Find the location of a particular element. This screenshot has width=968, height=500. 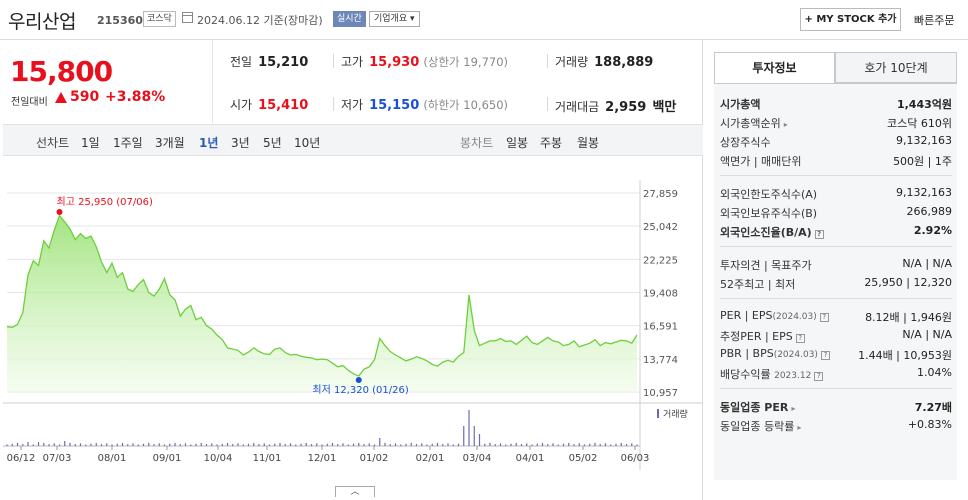

low-label: 최저 12,320 (01/26) is located at coordinates (360, 390).